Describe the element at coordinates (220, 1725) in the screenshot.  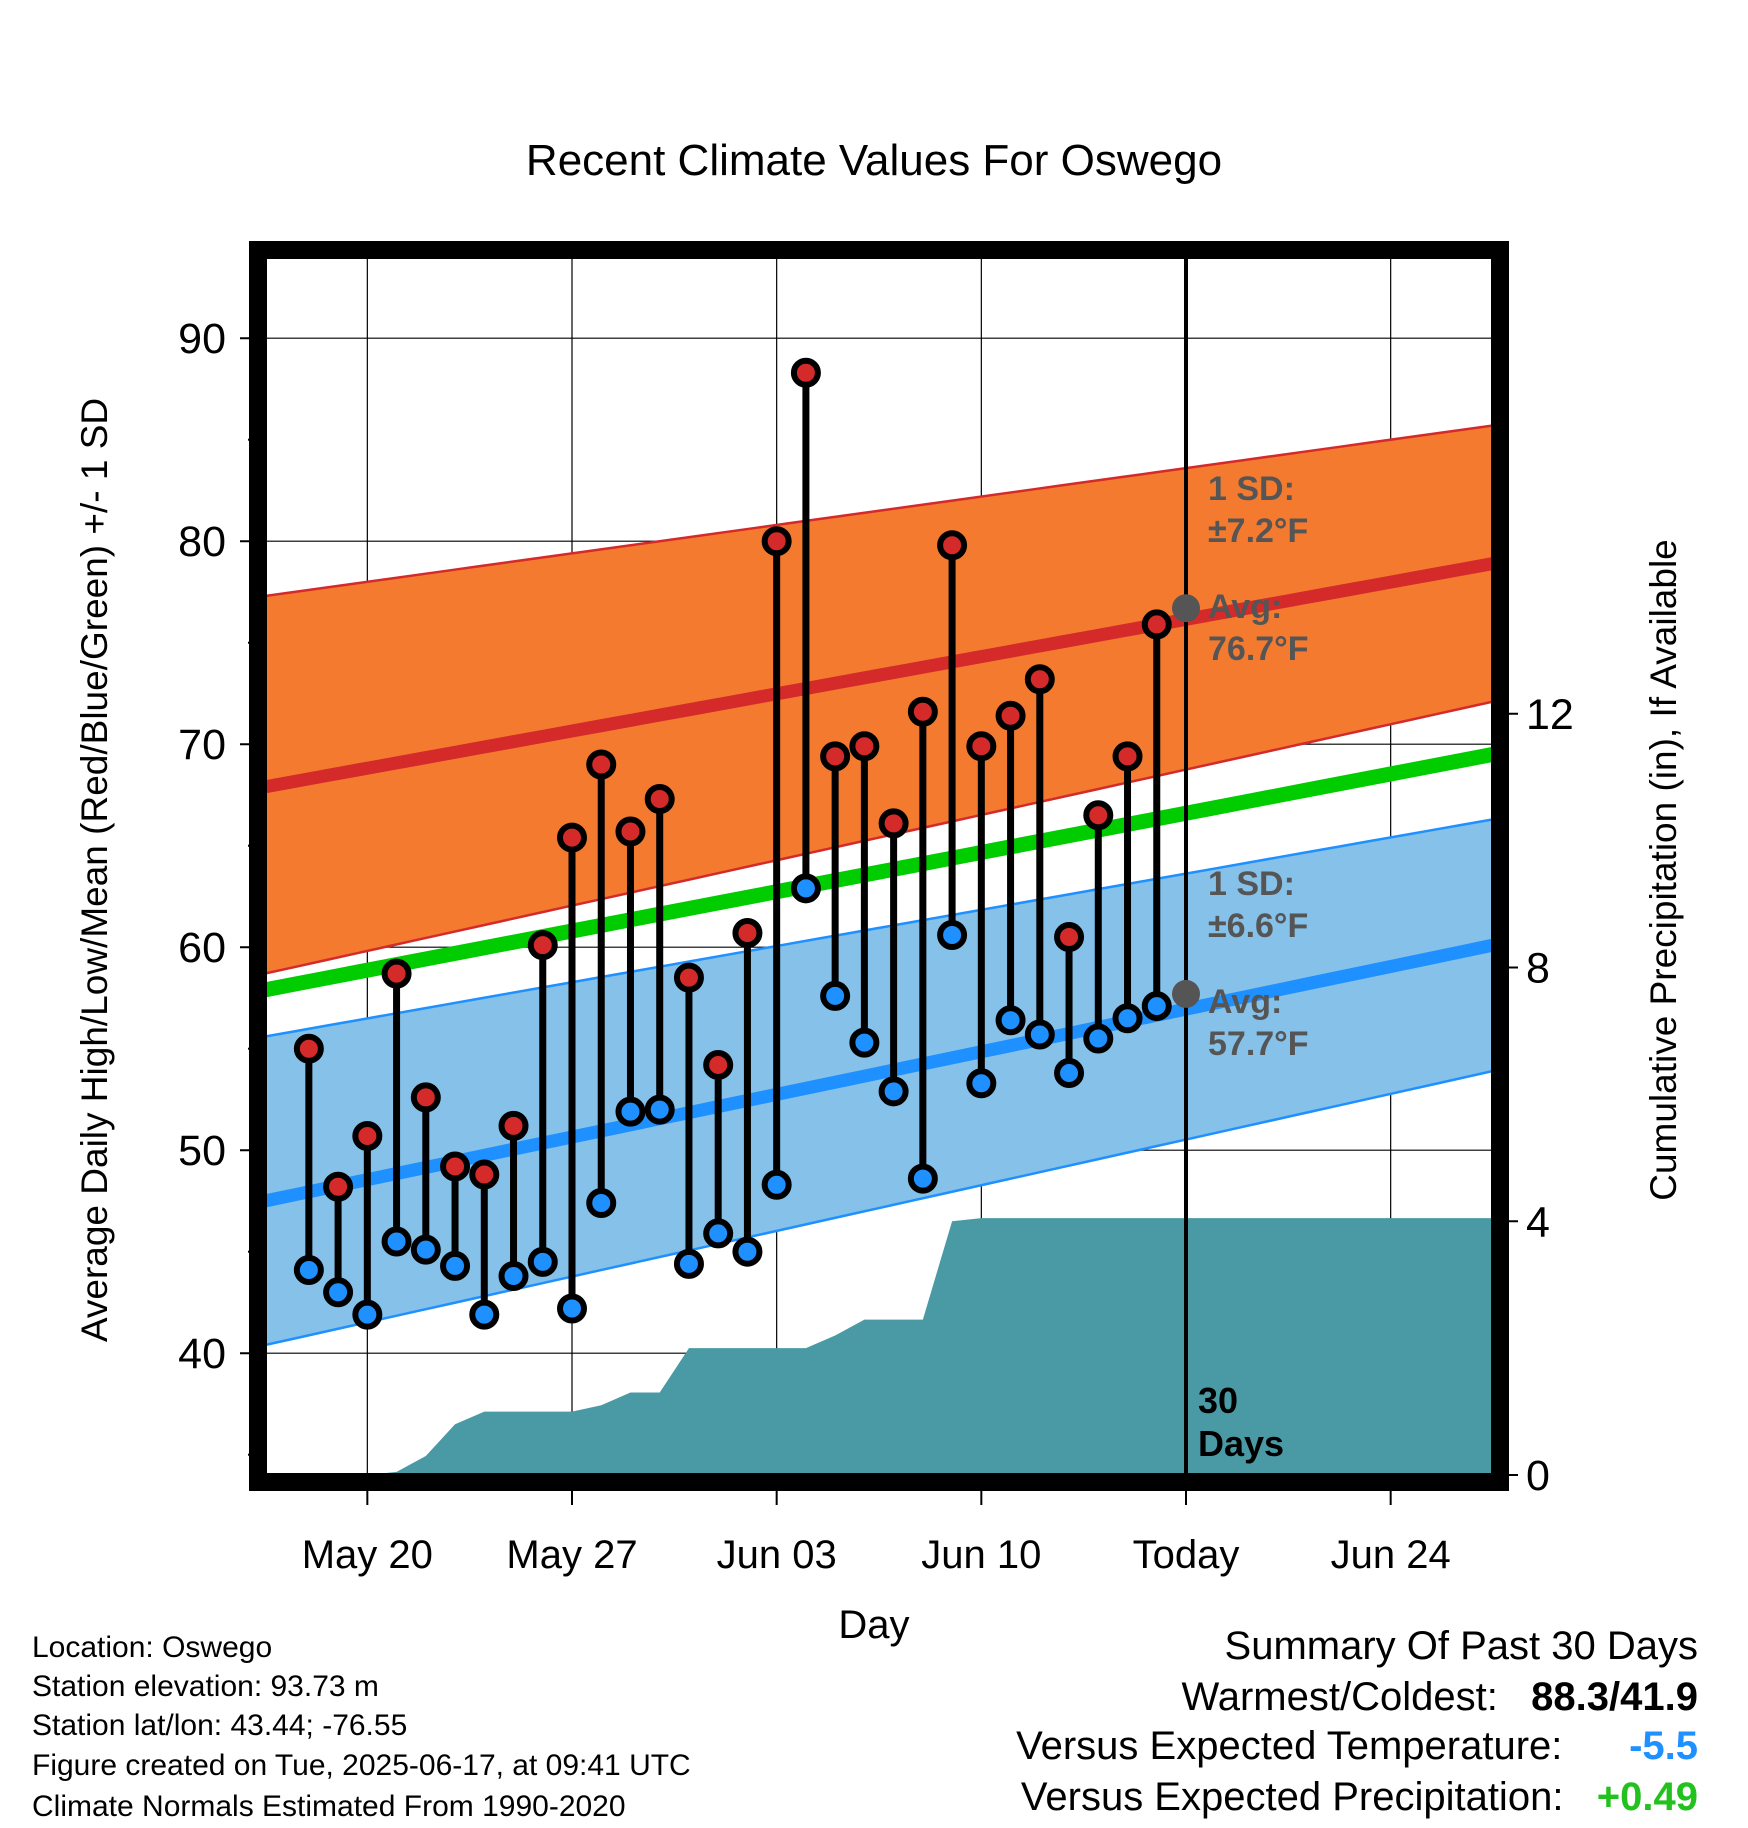
I see `info-latlon: Station lat/lon: 43.44; -76.55` at that location.